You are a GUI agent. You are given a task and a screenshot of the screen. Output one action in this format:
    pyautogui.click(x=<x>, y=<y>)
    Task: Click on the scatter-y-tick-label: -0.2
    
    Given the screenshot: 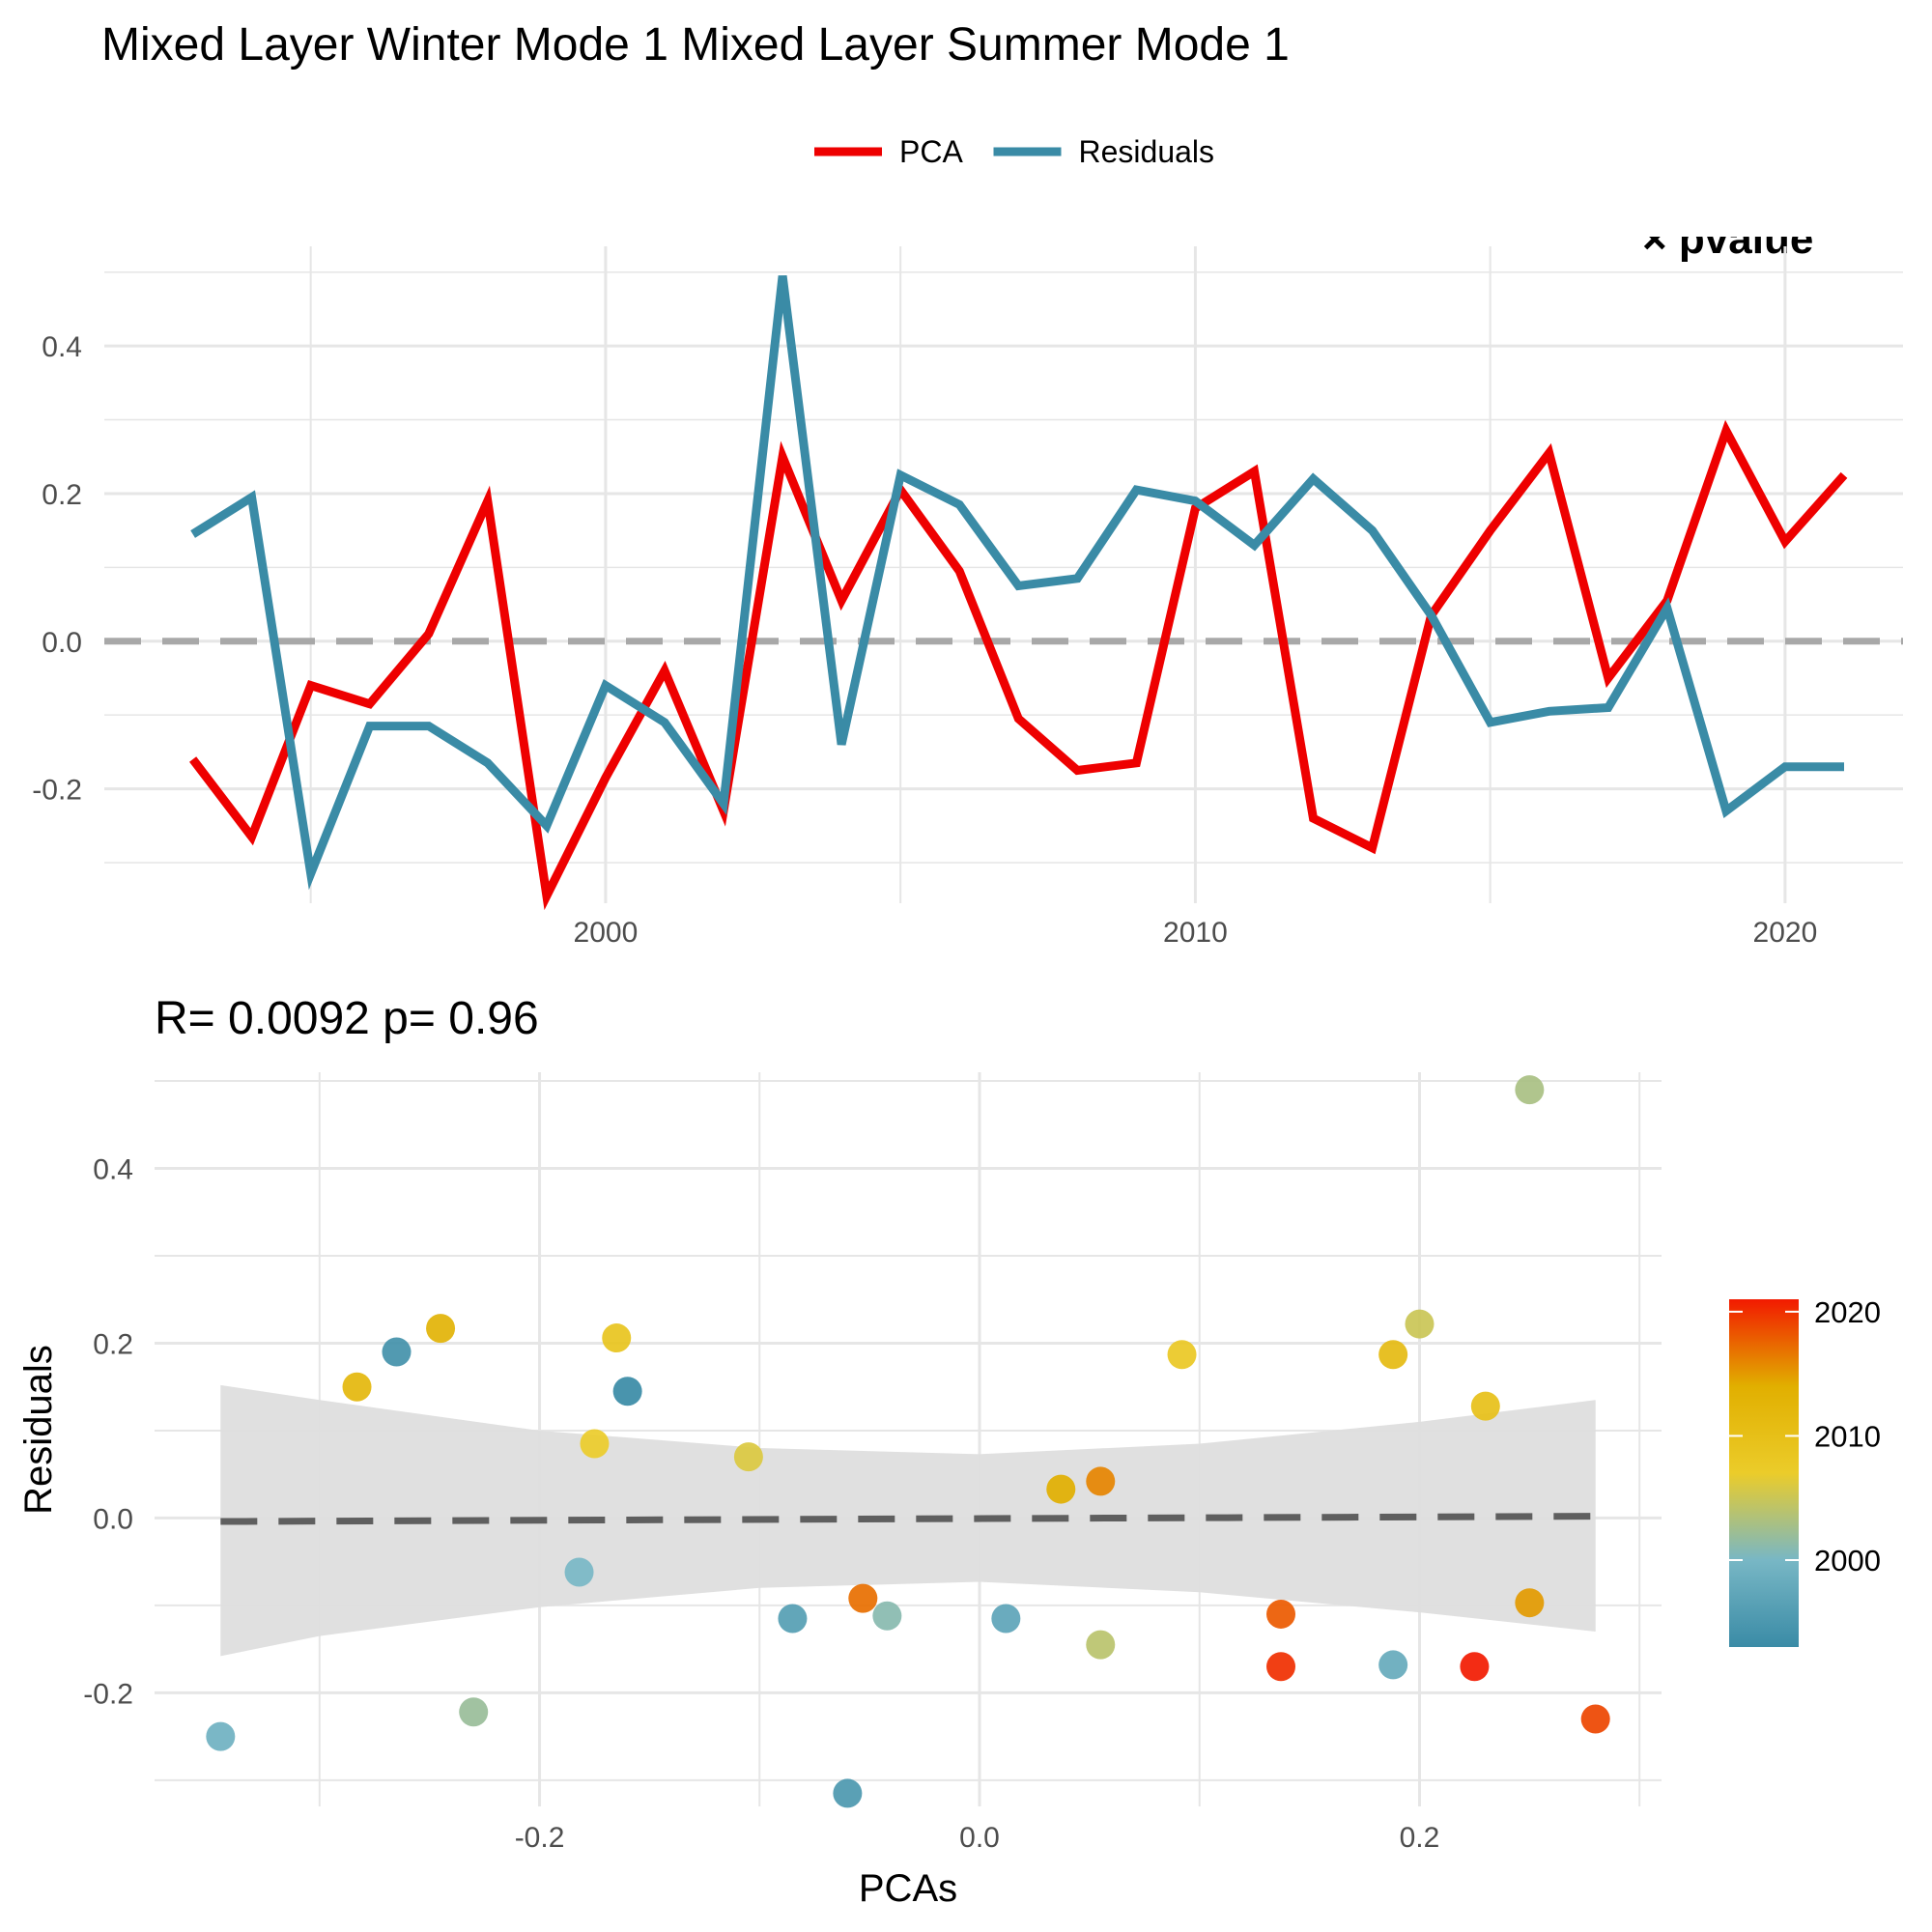 What is the action you would take?
    pyautogui.click(x=108, y=1694)
    